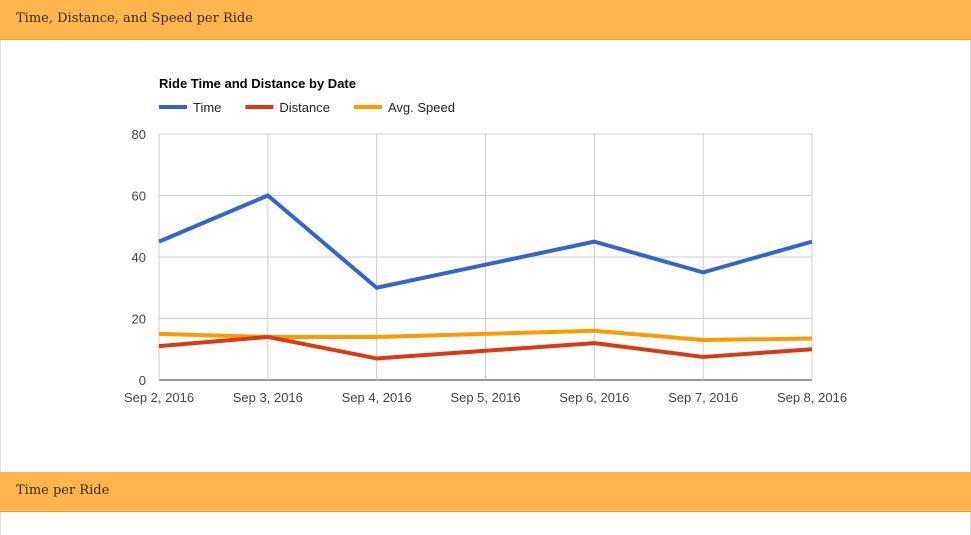  What do you see at coordinates (207, 107) in the screenshot?
I see `legend-label: Time` at bounding box center [207, 107].